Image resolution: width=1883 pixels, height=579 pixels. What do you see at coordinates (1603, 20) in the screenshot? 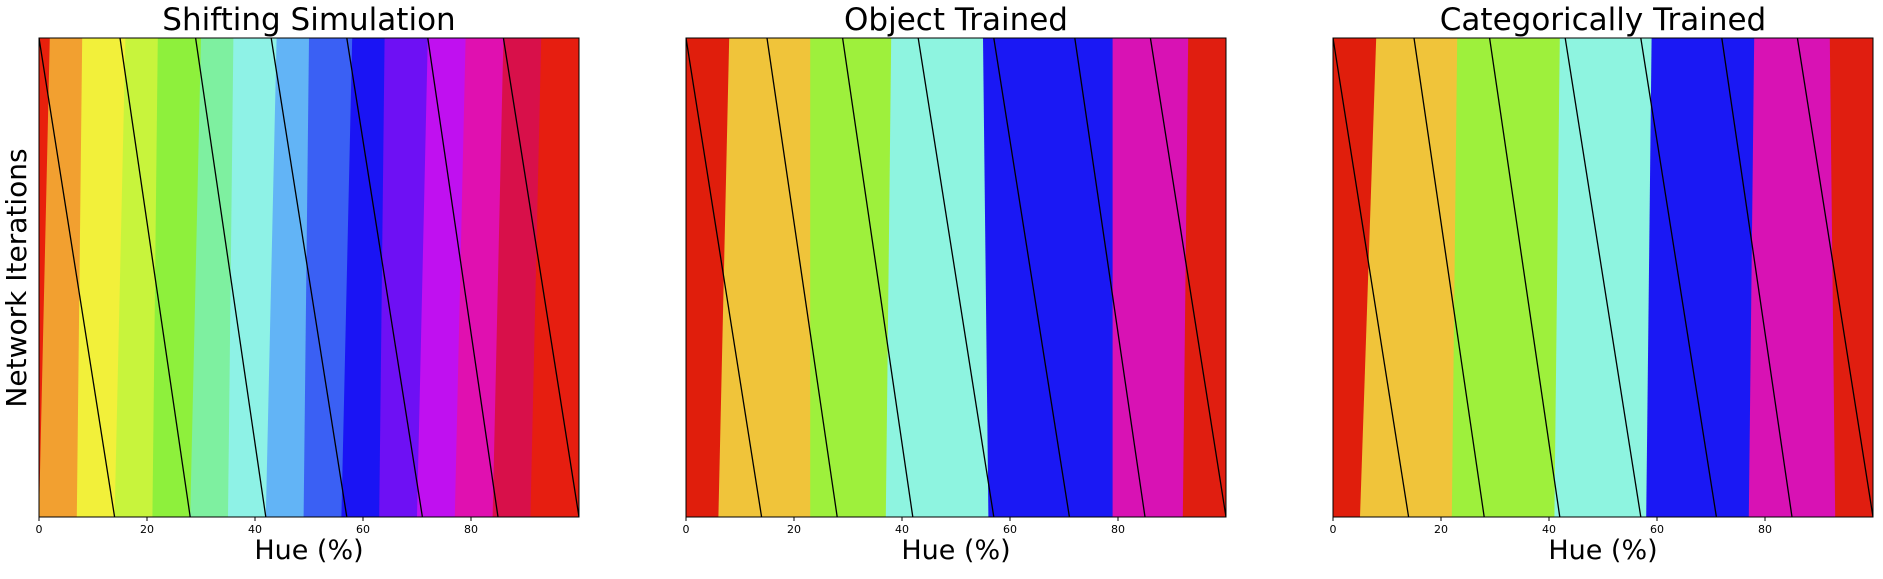
I see `chart-title: Categorically Trained` at bounding box center [1603, 20].